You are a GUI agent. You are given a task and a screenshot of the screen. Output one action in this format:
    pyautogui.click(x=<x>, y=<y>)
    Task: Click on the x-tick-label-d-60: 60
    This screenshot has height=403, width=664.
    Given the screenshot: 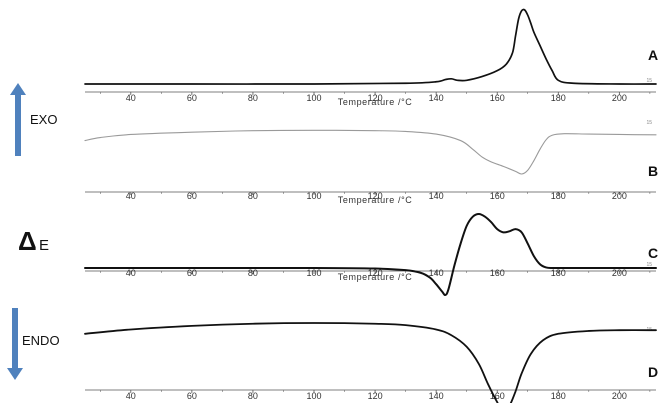 What is the action you would take?
    pyautogui.click(x=192, y=396)
    